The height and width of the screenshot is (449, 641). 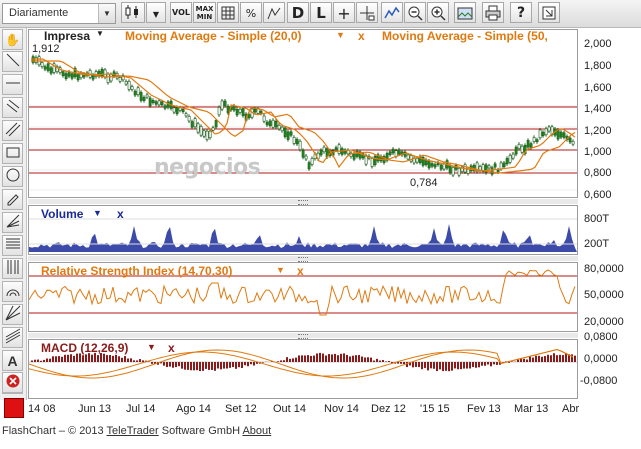 I want to click on rsi-label: Relative Strength Index (14,70,30), so click(x=137, y=271).